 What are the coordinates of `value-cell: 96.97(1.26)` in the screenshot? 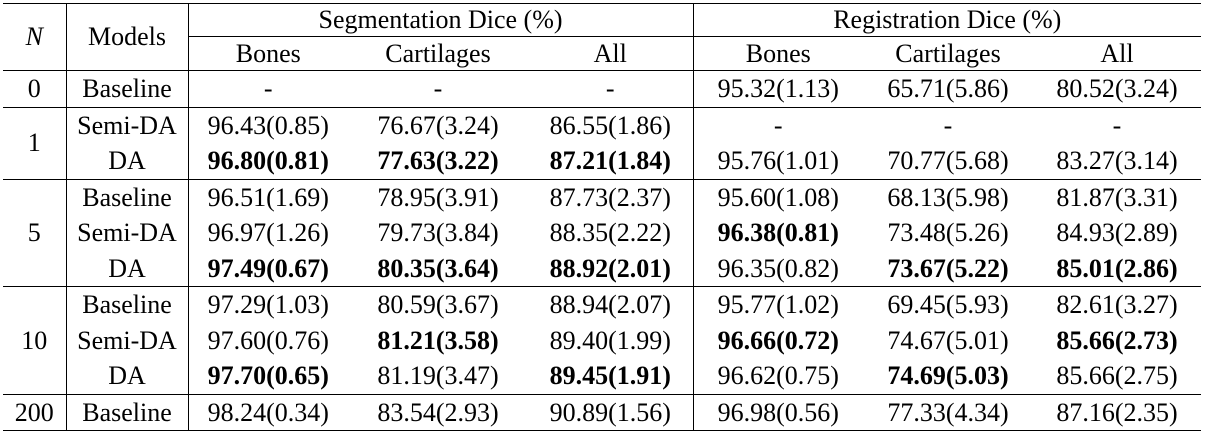 It's located at (268, 232).